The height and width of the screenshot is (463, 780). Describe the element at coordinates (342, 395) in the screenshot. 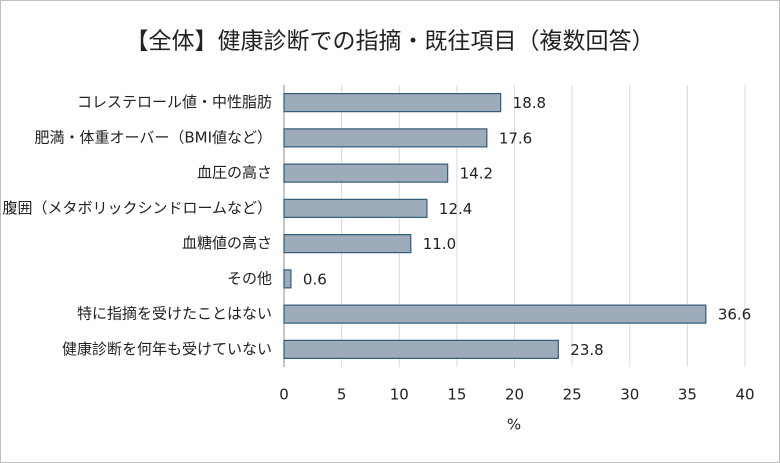

I see `x-tick-label: 5` at that location.